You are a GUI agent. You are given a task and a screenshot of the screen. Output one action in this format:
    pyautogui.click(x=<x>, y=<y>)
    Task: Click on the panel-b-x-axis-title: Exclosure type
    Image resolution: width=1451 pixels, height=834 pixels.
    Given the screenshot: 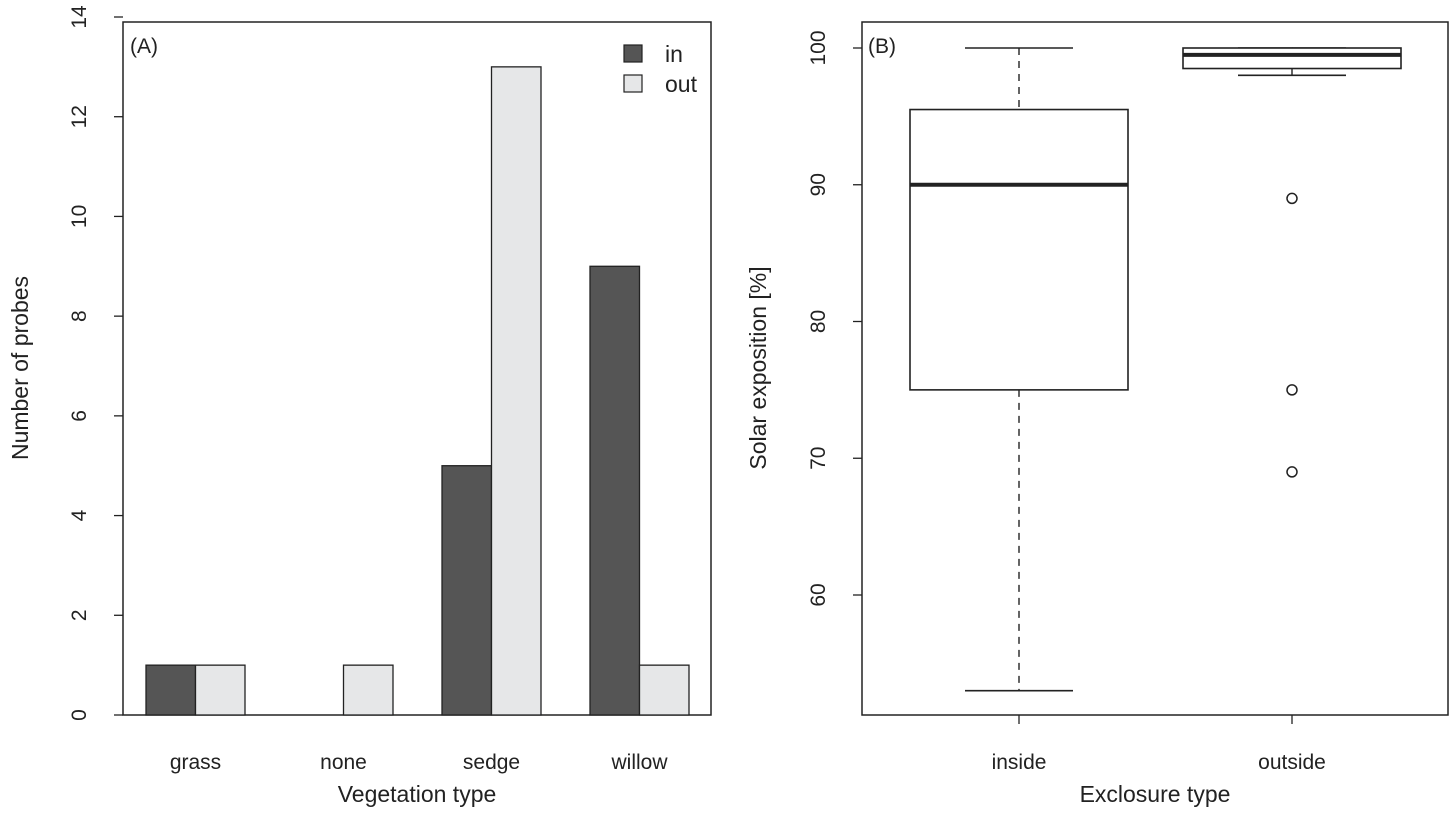 What is the action you would take?
    pyautogui.click(x=1155, y=794)
    